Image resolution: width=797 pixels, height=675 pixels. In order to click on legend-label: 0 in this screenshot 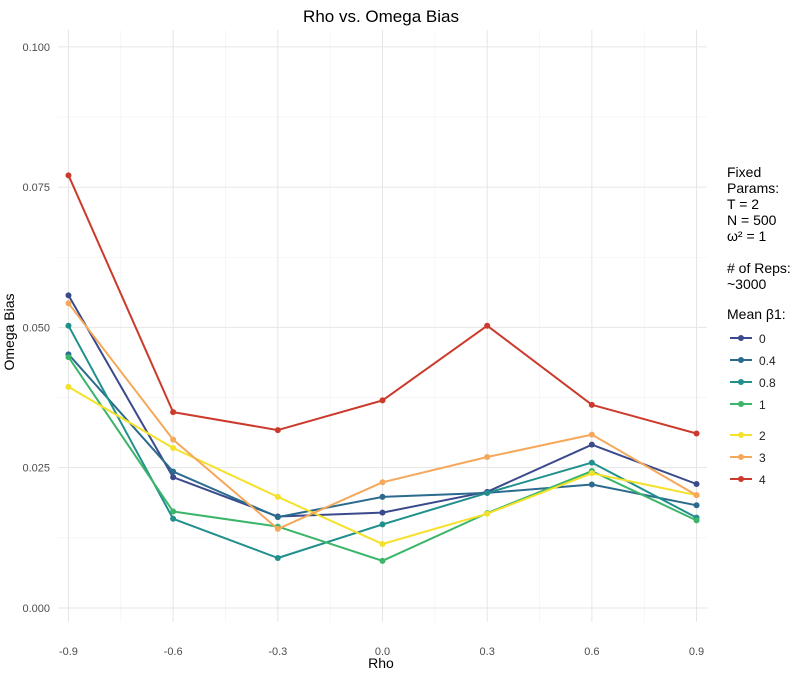, I will do `click(762, 339)`.